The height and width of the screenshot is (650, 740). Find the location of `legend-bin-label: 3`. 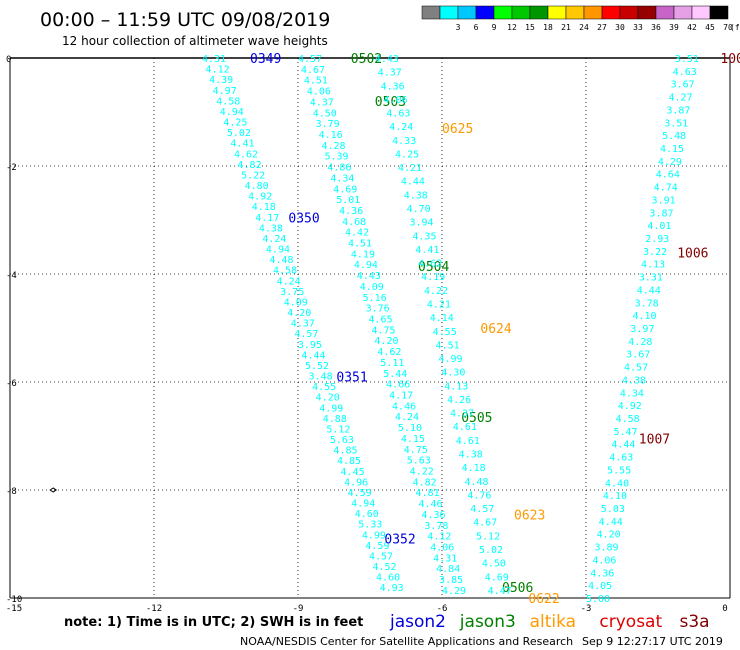

legend-bin-label: 3 is located at coordinates (458, 27).